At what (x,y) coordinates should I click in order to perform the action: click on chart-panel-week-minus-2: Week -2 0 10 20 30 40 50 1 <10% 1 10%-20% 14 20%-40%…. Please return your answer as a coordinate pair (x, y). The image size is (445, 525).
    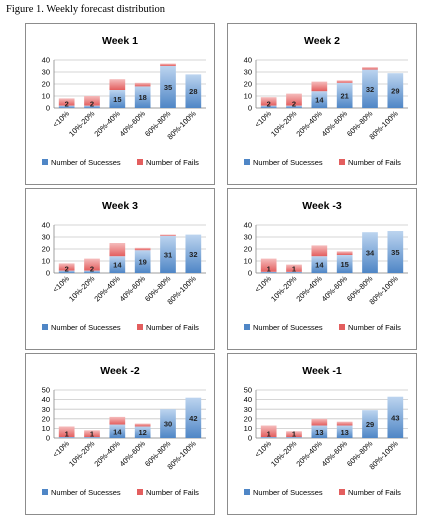
    Looking at the image, I should click on (120, 434).